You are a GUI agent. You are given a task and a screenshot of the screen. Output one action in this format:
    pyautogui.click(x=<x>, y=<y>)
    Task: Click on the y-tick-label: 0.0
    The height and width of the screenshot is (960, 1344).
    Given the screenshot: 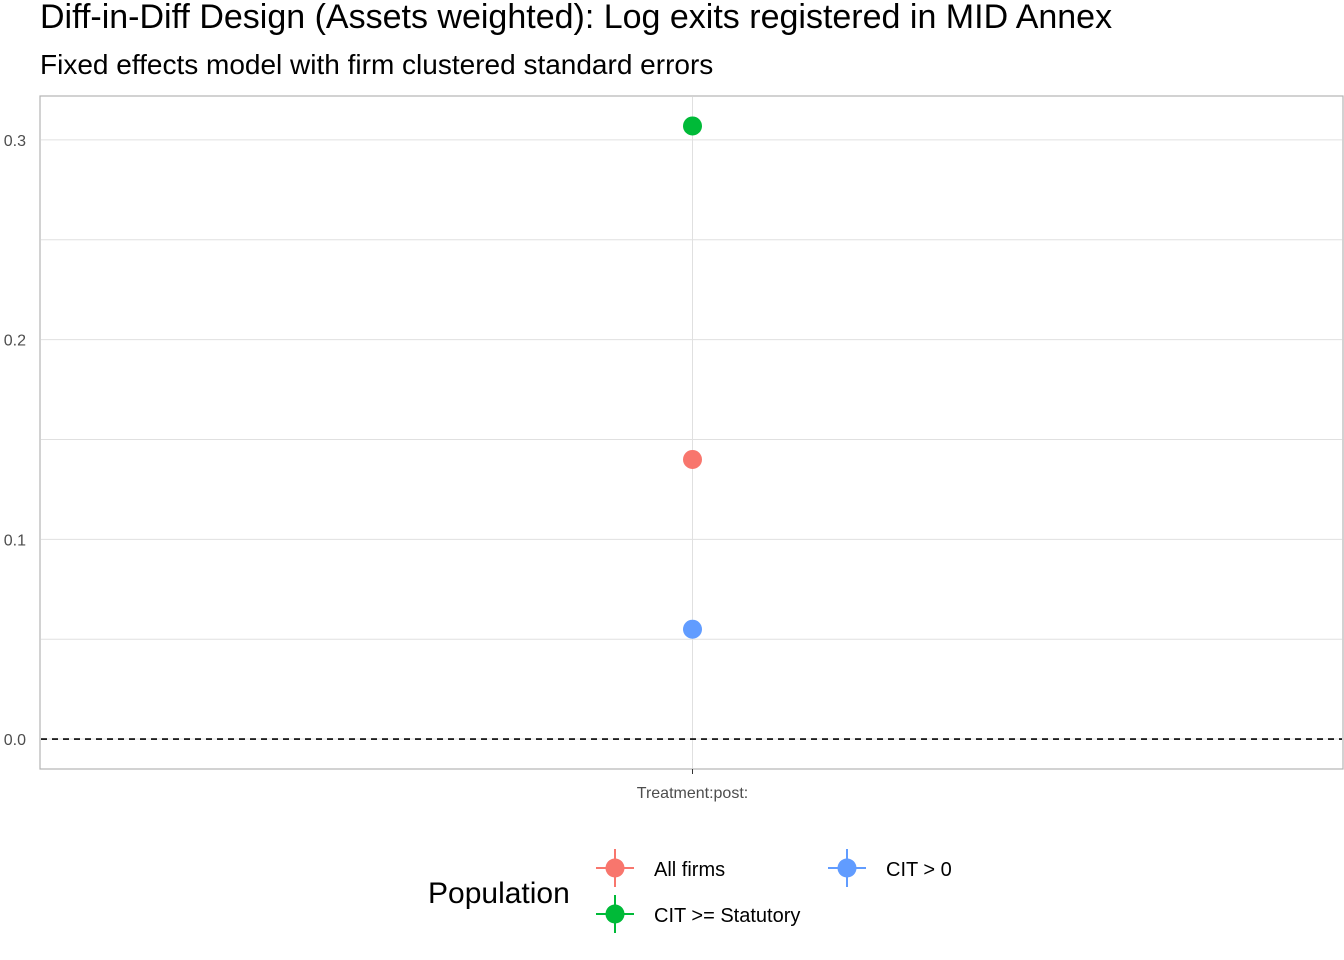 What is the action you would take?
    pyautogui.click(x=15, y=740)
    